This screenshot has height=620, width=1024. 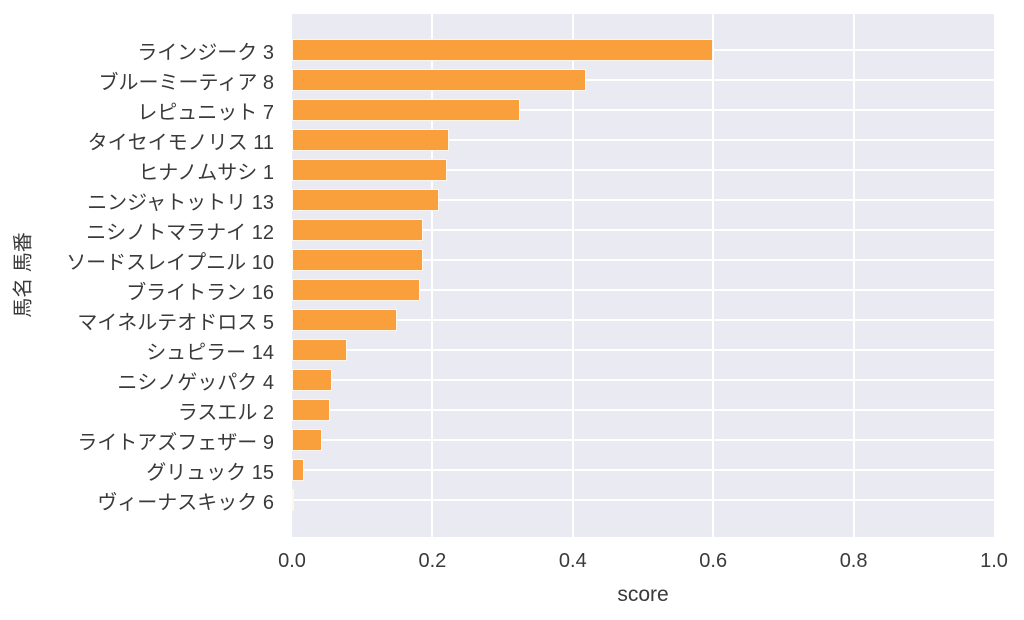 What do you see at coordinates (210, 352) in the screenshot?
I see `y-tick-label: シュピラー 14` at bounding box center [210, 352].